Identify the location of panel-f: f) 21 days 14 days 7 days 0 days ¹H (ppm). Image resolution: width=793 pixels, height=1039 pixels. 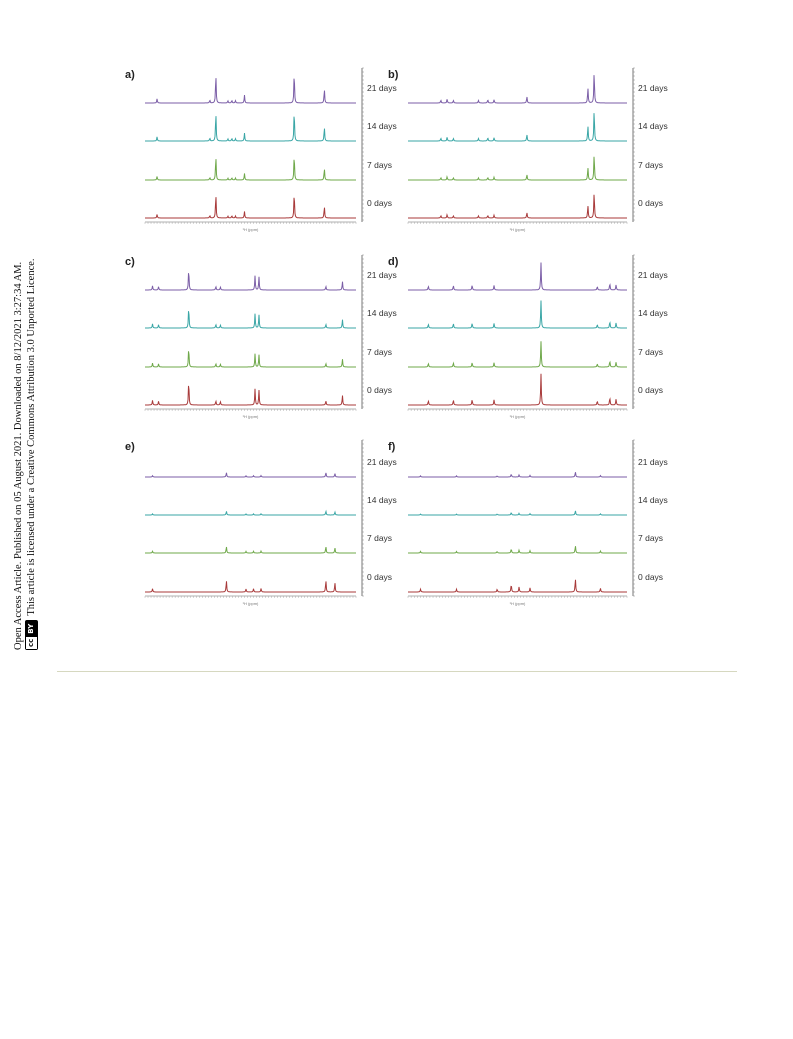
(528, 522).